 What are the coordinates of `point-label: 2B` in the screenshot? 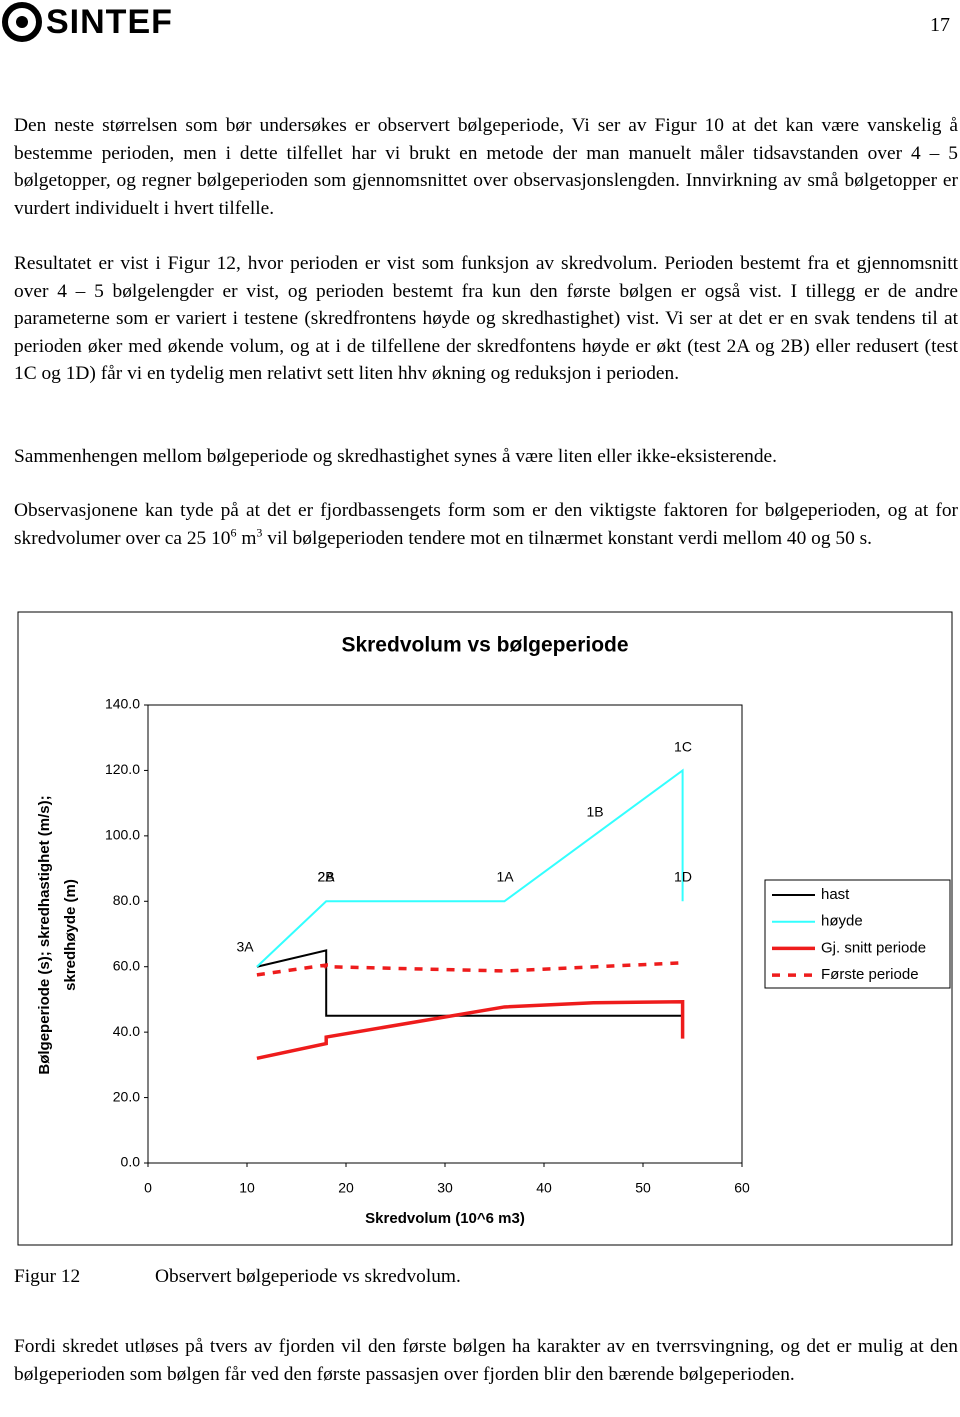 It's located at (325, 877).